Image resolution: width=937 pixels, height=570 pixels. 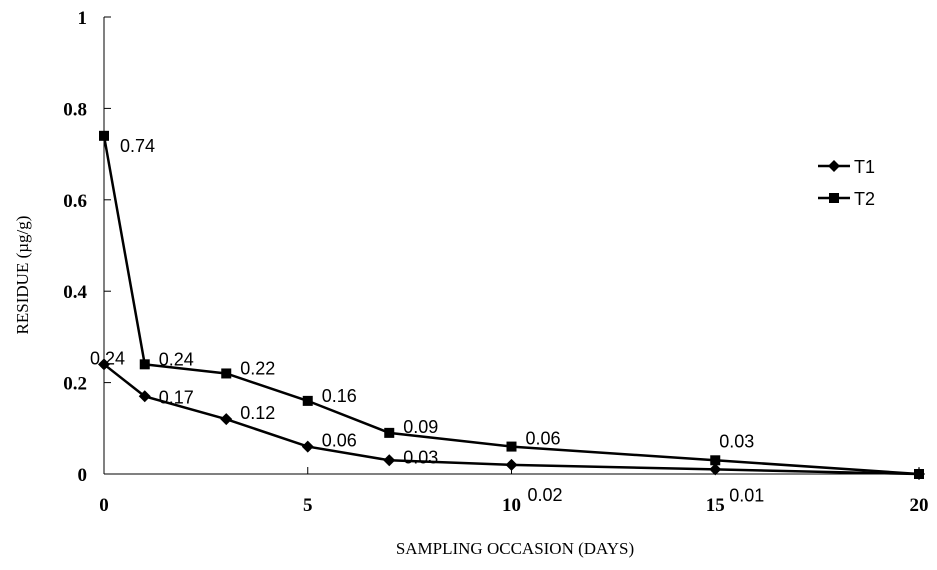 What do you see at coordinates (75, 109) in the screenshot?
I see `y-tick-label: 0.8` at bounding box center [75, 109].